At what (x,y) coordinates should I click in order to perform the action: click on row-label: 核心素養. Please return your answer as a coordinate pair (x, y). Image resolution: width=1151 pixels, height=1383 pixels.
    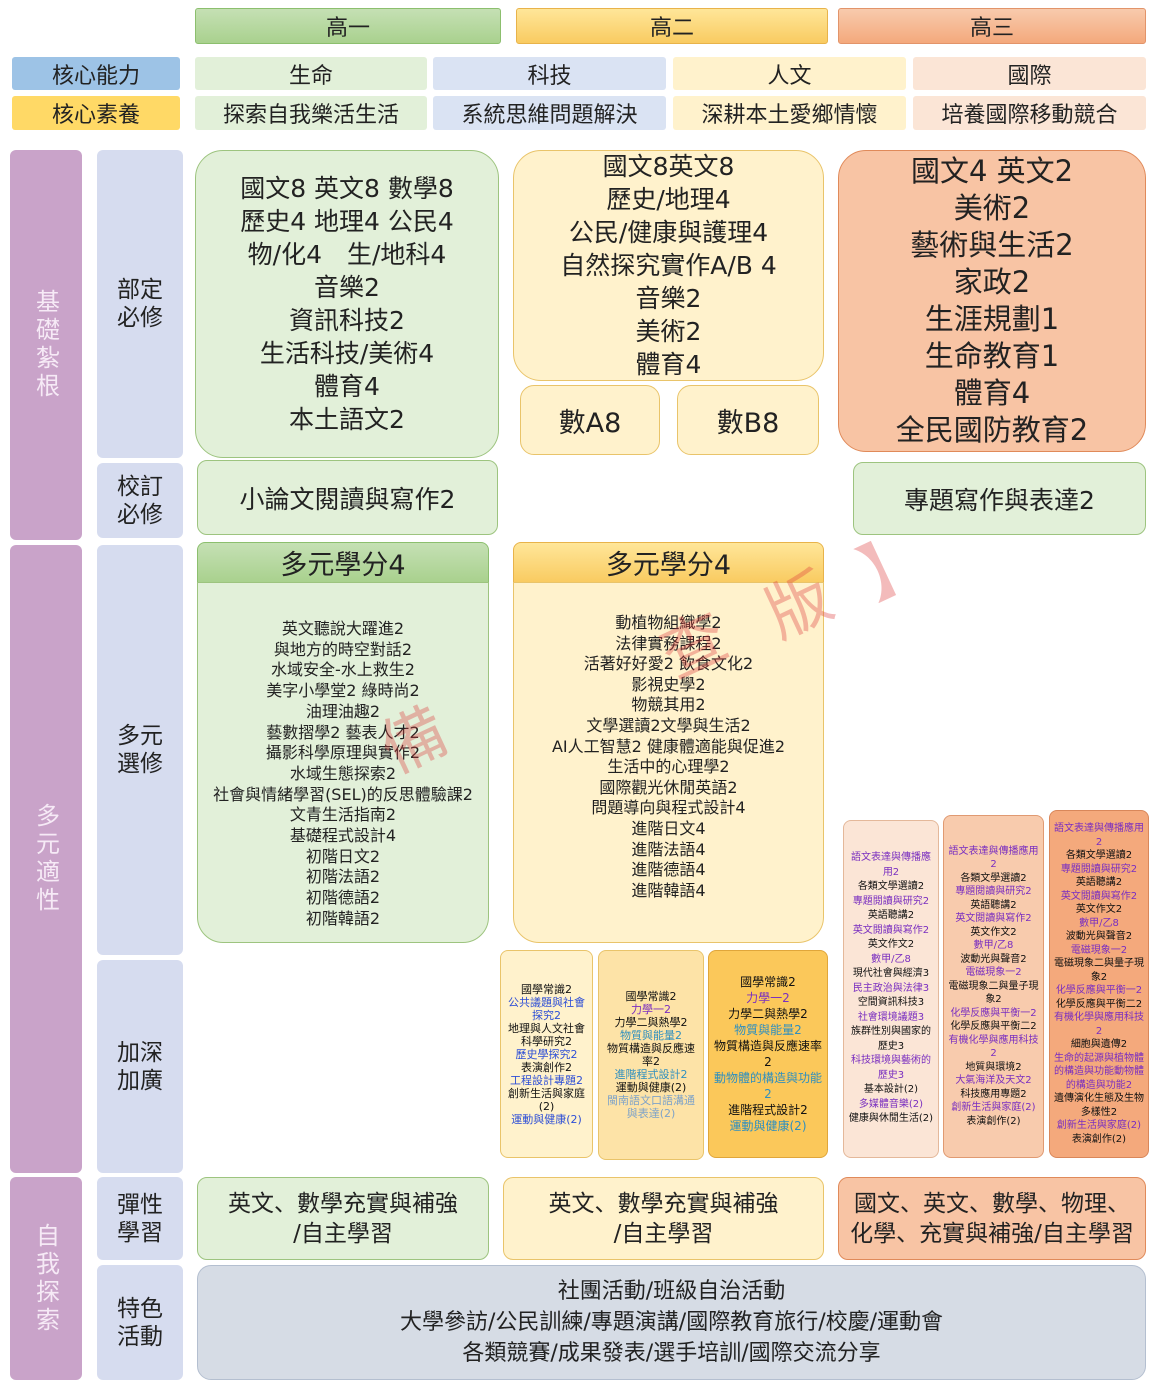
    Looking at the image, I should click on (96, 113).